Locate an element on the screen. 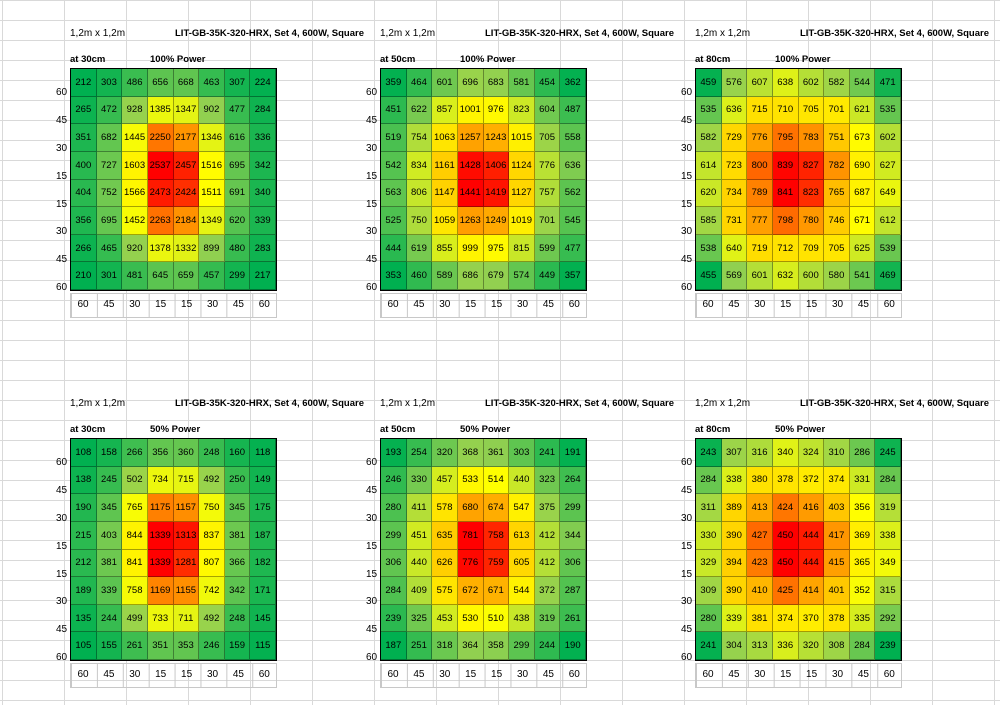  heatmap-cell: 777 is located at coordinates (760, 221).